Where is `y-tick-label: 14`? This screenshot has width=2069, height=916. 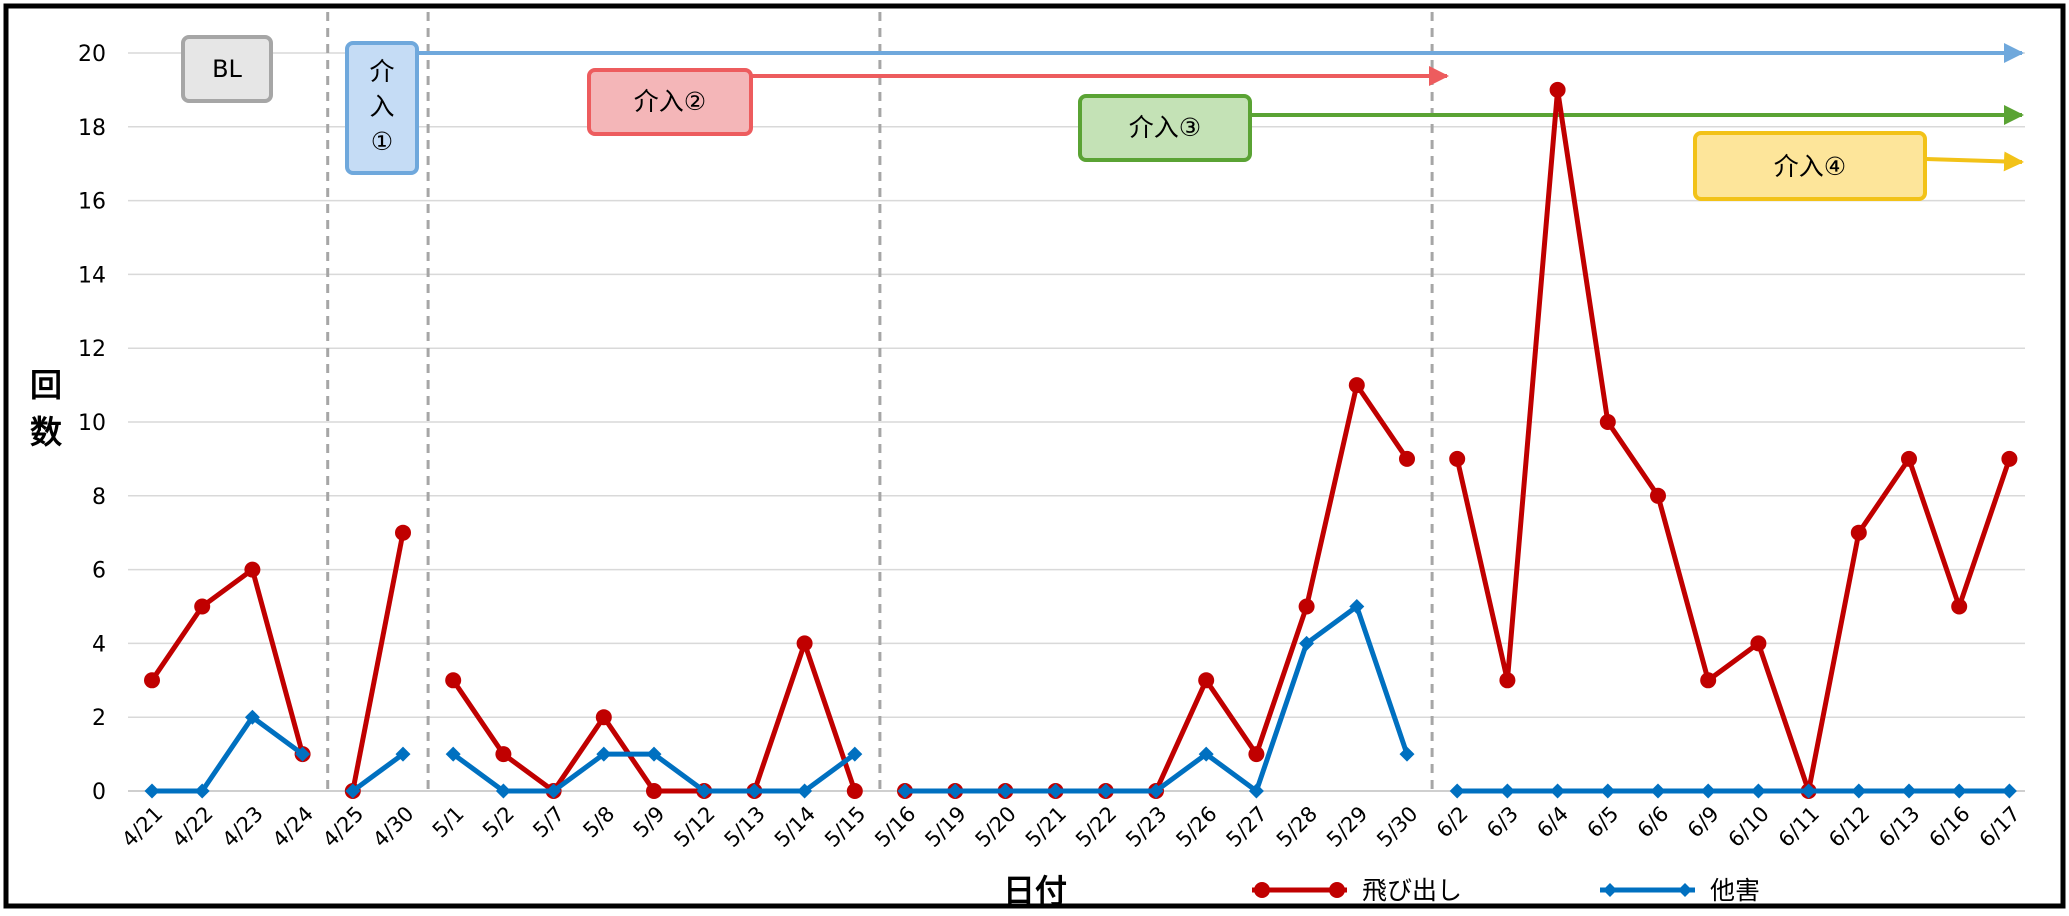
y-tick-label: 14 is located at coordinates (92, 275).